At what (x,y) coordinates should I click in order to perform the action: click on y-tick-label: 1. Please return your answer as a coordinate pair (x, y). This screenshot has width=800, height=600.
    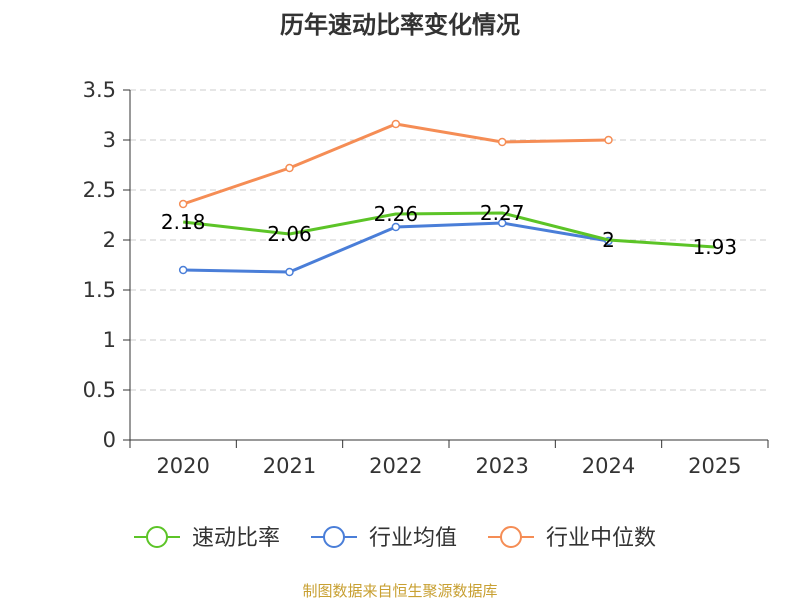
    Looking at the image, I should click on (109, 340).